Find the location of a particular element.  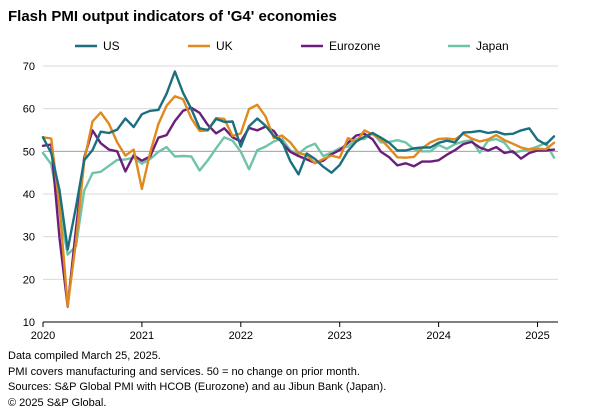

legend-label-uk: UK is located at coordinates (224, 46).